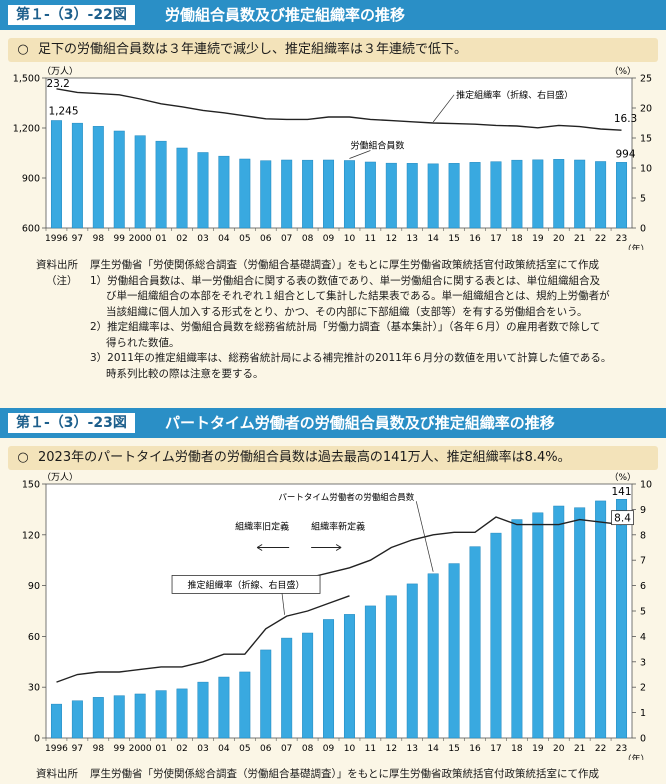  I want to click on old-definition-arrow, so click(273, 547).